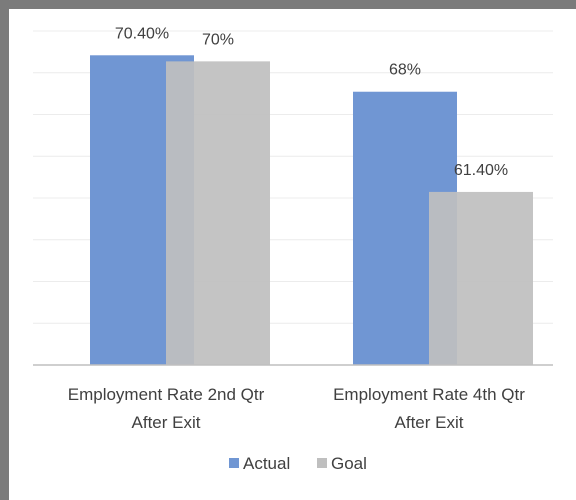 The width and height of the screenshot is (576, 500). Describe the element at coordinates (298, 463) in the screenshot. I see `legend: Actual Goal` at that location.